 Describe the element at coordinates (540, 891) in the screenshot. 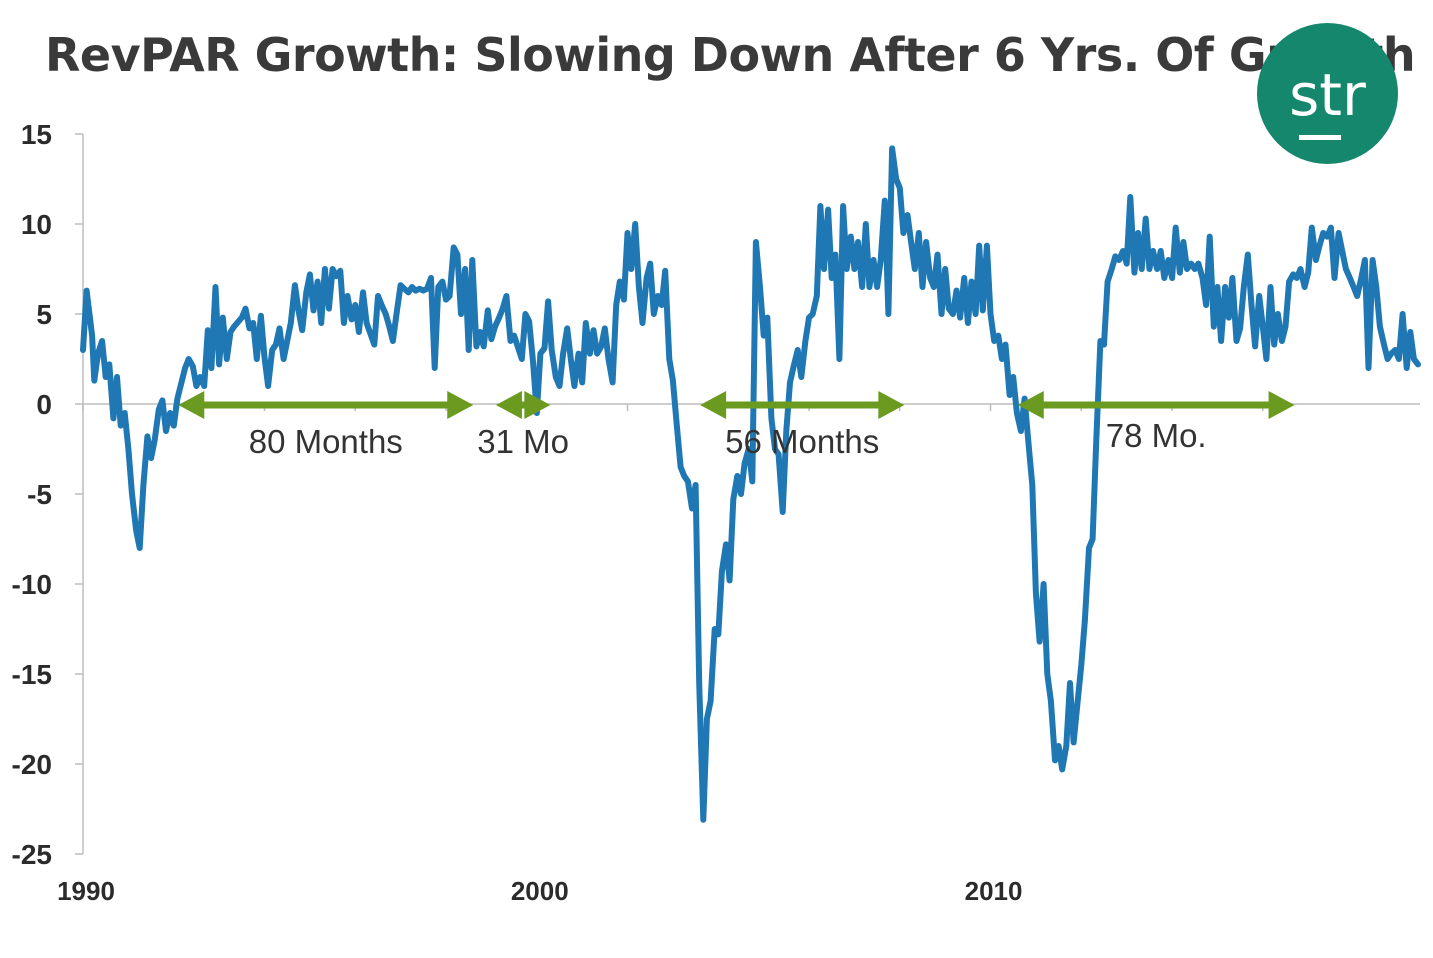

I see `x-tick-label: 2000` at that location.